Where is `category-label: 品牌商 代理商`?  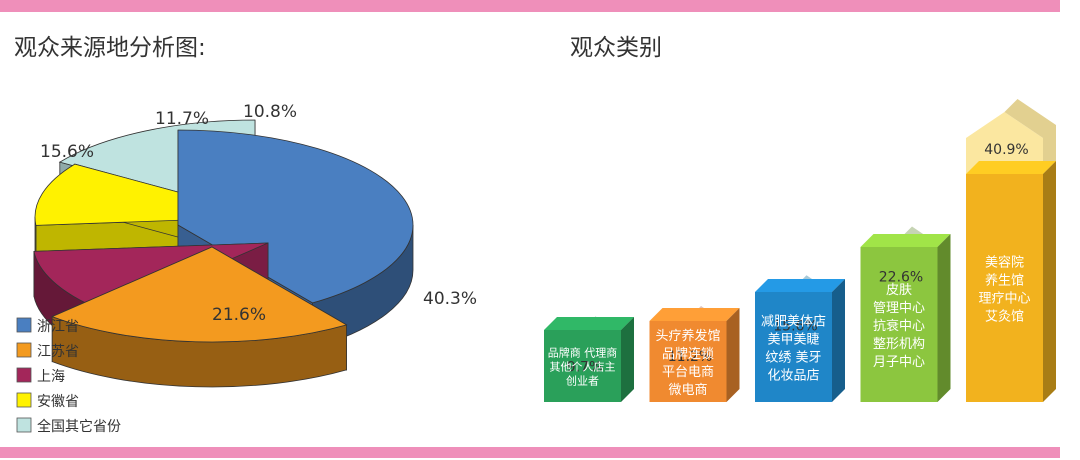
category-label: 品牌商 代理商 is located at coordinates (583, 353).